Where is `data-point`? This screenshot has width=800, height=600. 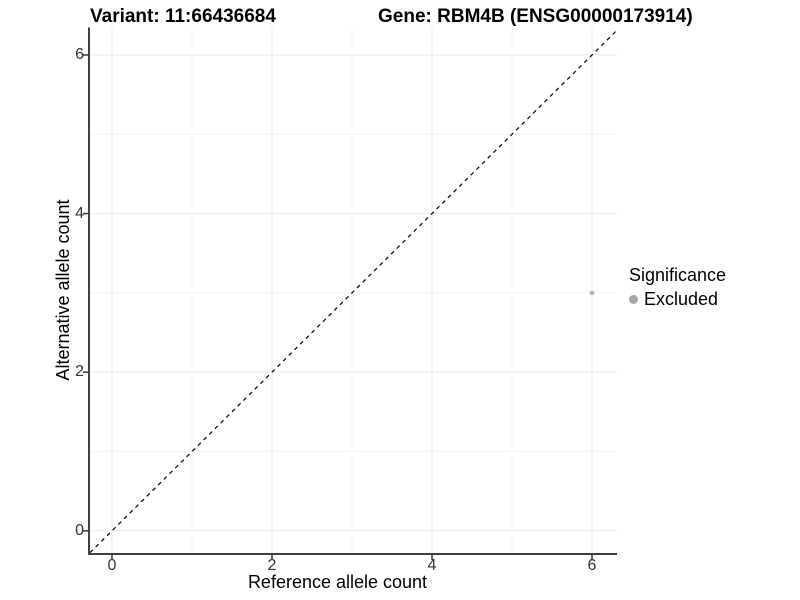 data-point is located at coordinates (592, 293).